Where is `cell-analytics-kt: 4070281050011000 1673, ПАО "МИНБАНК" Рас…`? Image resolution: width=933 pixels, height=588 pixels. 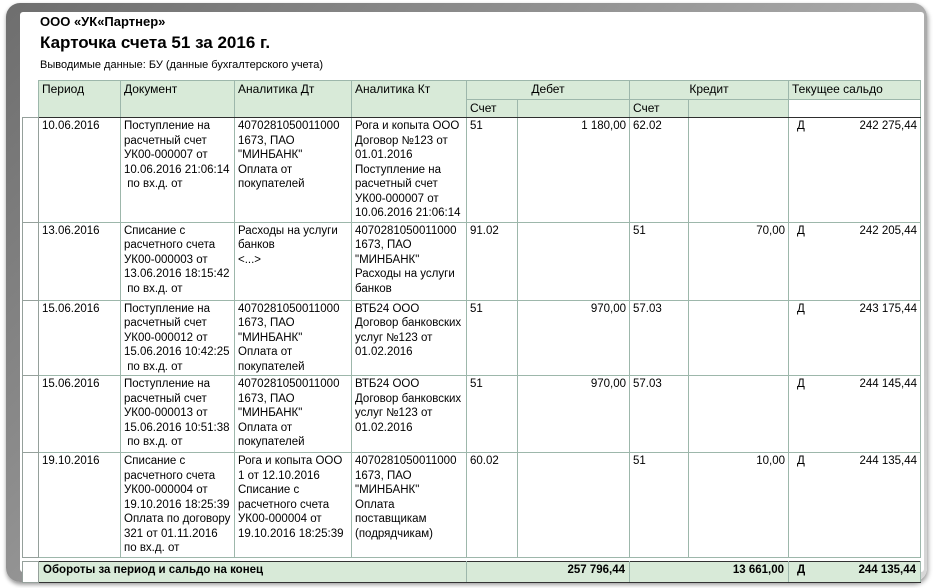
cell-analytics-kt: 4070281050011000 1673, ПАО "МИНБАНК" Рас… is located at coordinates (409, 261).